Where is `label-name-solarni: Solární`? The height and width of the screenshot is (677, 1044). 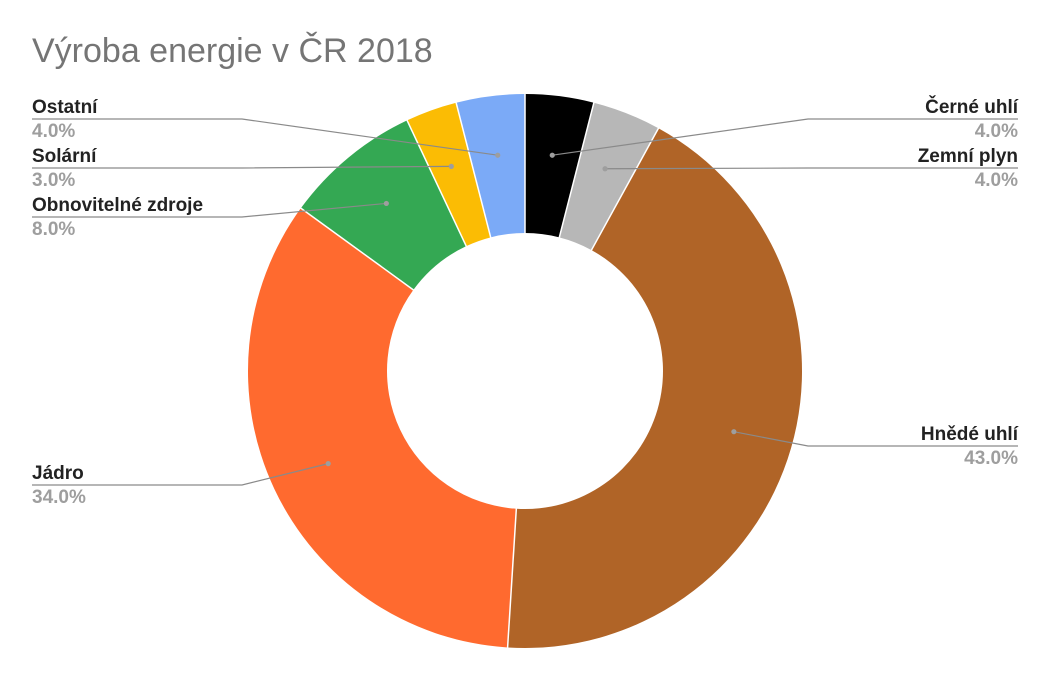
label-name-solarni: Solární is located at coordinates (64, 156).